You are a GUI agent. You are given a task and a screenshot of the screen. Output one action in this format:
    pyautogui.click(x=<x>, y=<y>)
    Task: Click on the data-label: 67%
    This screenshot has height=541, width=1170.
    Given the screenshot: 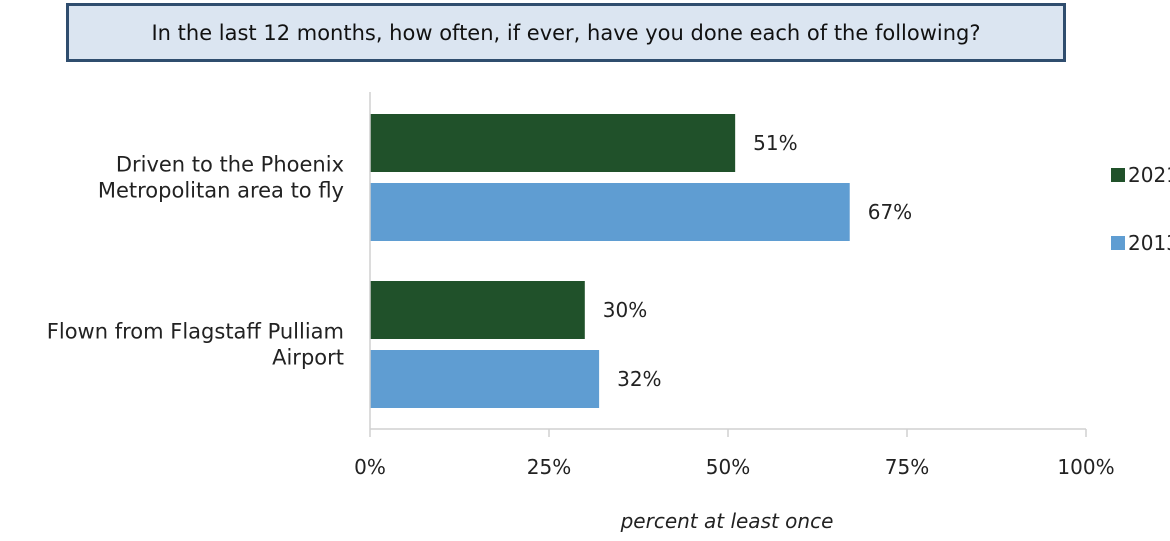 What is the action you would take?
    pyautogui.click(x=890, y=212)
    